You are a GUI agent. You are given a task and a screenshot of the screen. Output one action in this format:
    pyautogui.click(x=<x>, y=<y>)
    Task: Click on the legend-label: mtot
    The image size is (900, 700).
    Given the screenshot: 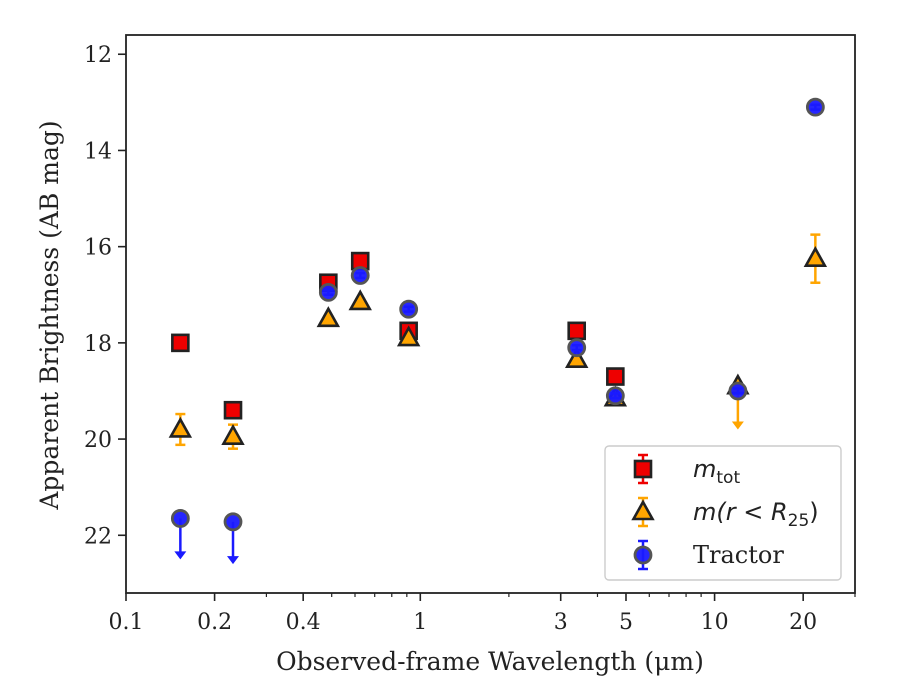 What is the action you would take?
    pyautogui.click(x=716, y=471)
    